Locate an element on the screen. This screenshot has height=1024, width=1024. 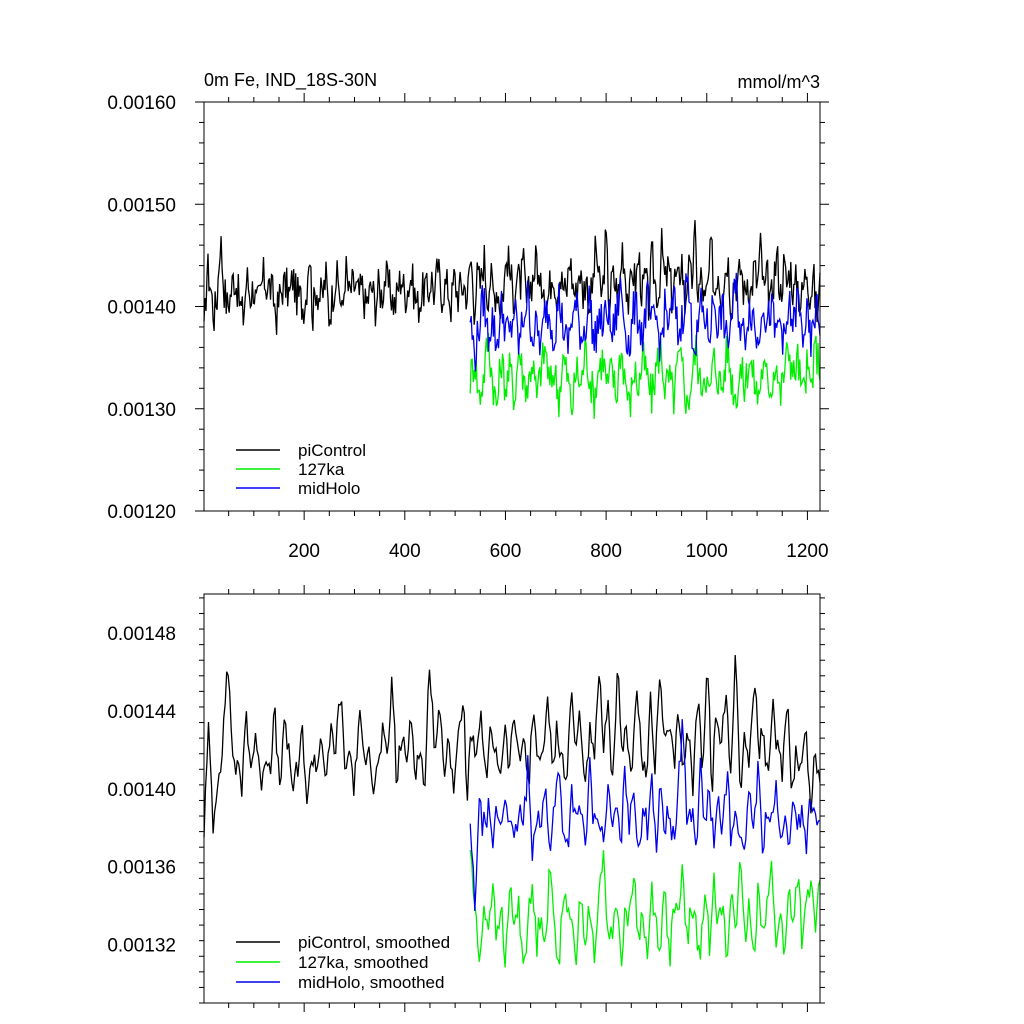
y-tick-label: 0.00148 is located at coordinates (141, 634).